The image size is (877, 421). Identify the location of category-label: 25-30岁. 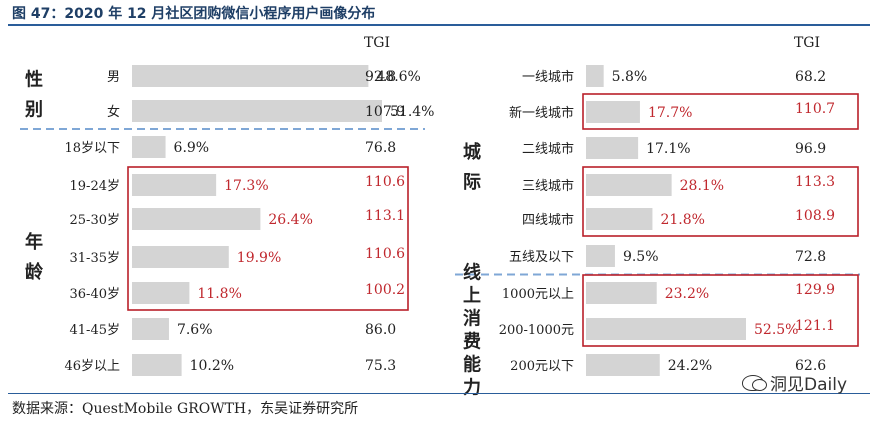
(95, 220).